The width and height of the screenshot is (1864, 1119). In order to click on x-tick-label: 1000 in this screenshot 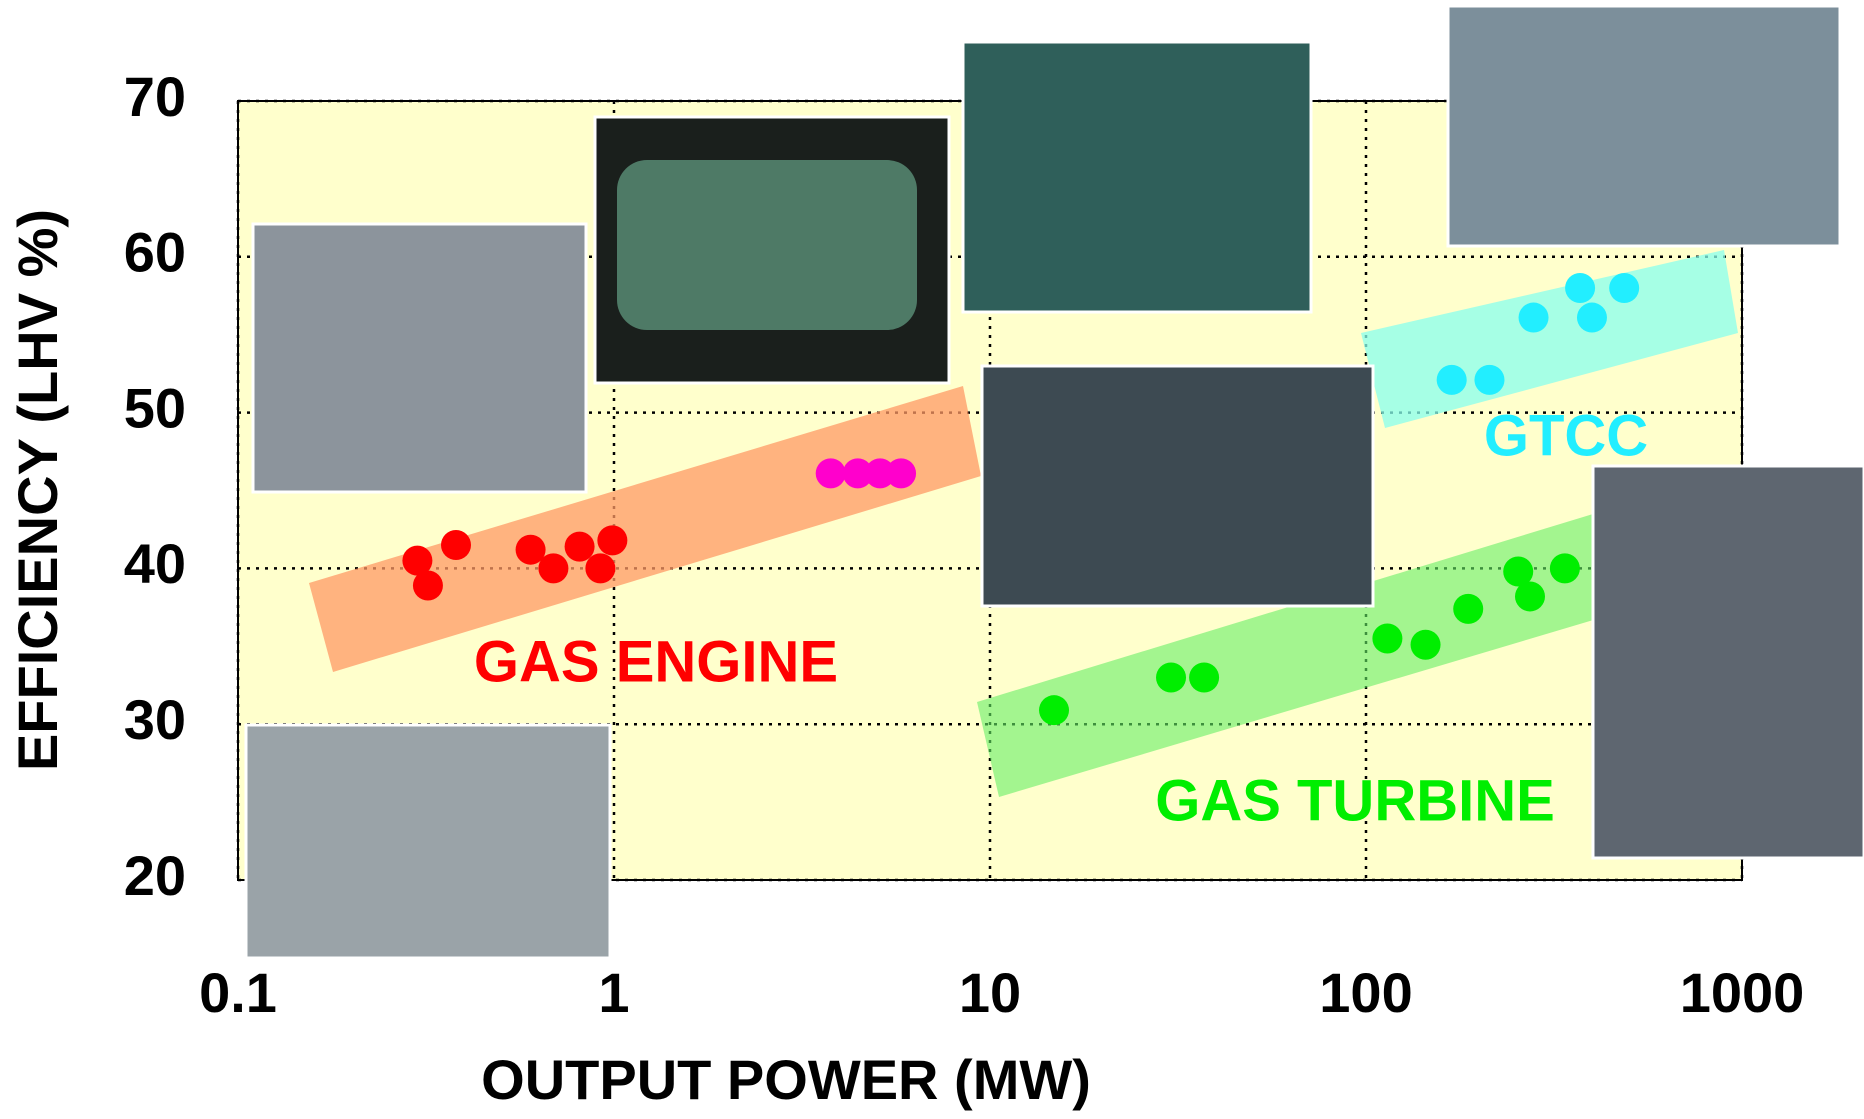, I will do `click(1742, 992)`.